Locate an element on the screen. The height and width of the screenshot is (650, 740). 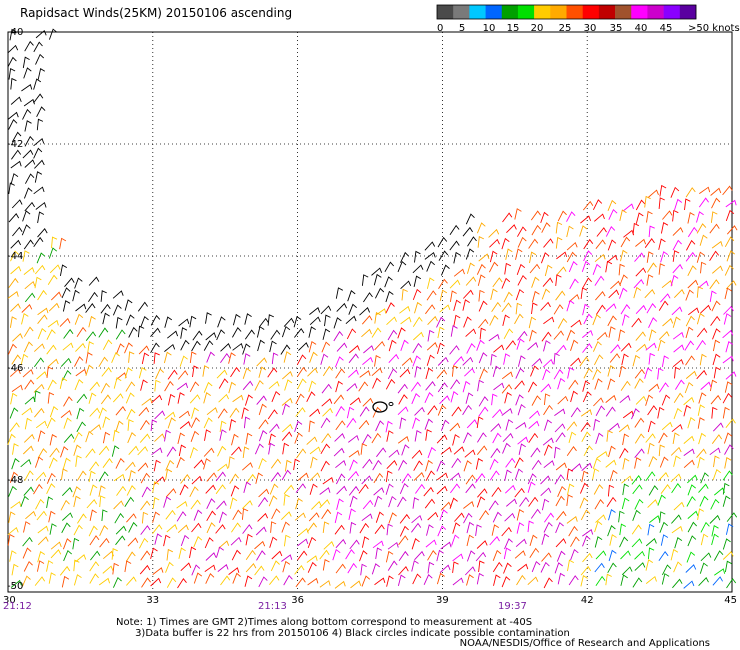
latitude-label: -46 is located at coordinates (15, 368).